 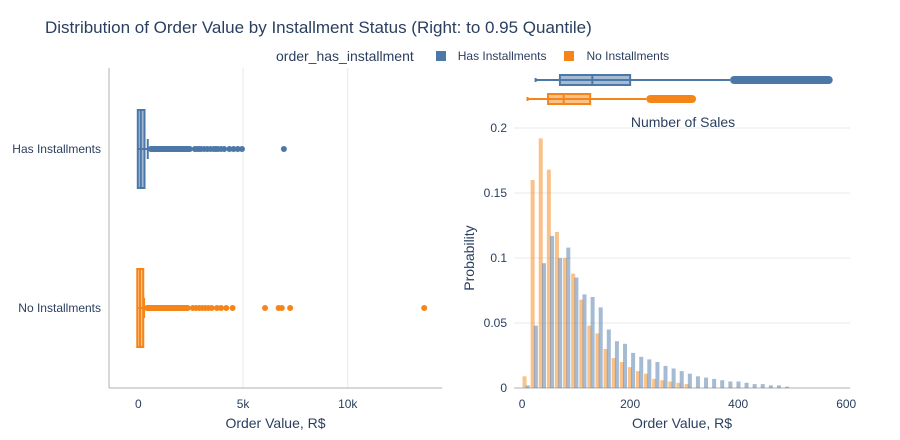 What do you see at coordinates (522, 404) in the screenshot?
I see `right-x-tick-0: 0` at bounding box center [522, 404].